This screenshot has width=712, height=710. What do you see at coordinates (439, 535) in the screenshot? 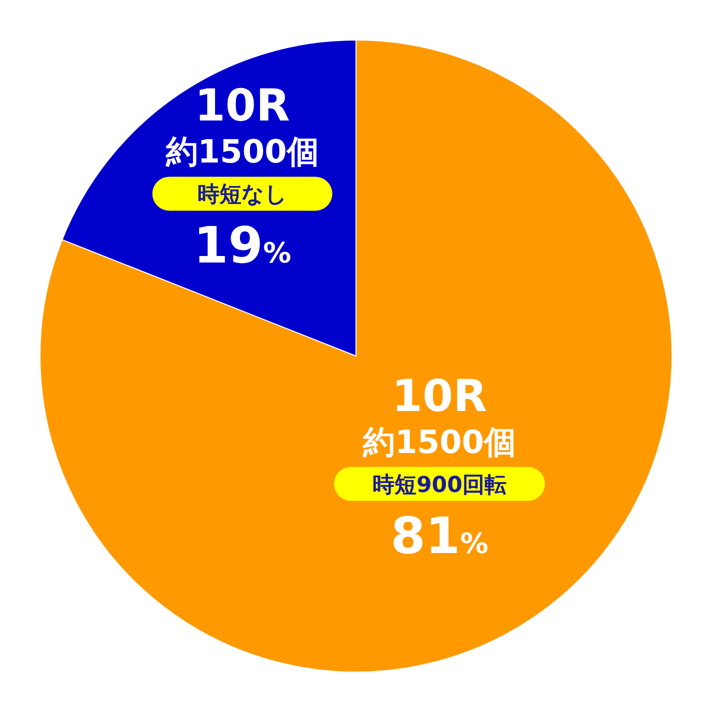
I see `data-label: 81%` at bounding box center [439, 535].